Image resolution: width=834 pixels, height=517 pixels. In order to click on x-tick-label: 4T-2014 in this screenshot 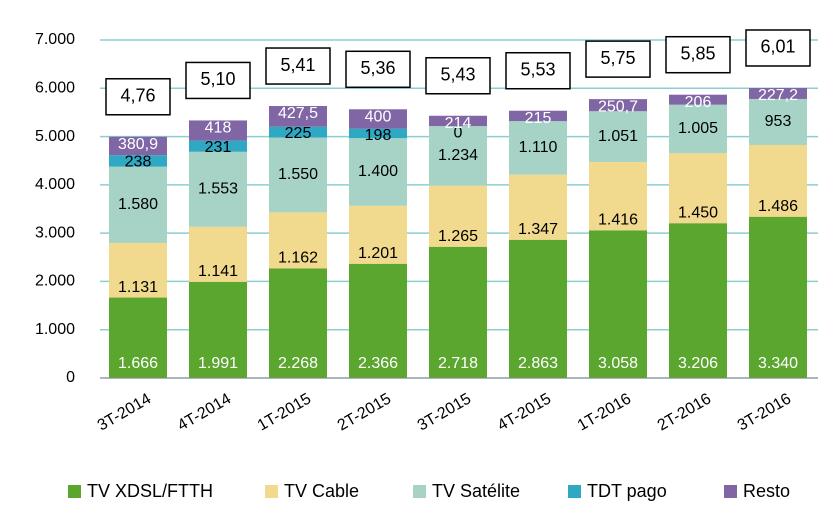, I will do `click(204, 412)`.